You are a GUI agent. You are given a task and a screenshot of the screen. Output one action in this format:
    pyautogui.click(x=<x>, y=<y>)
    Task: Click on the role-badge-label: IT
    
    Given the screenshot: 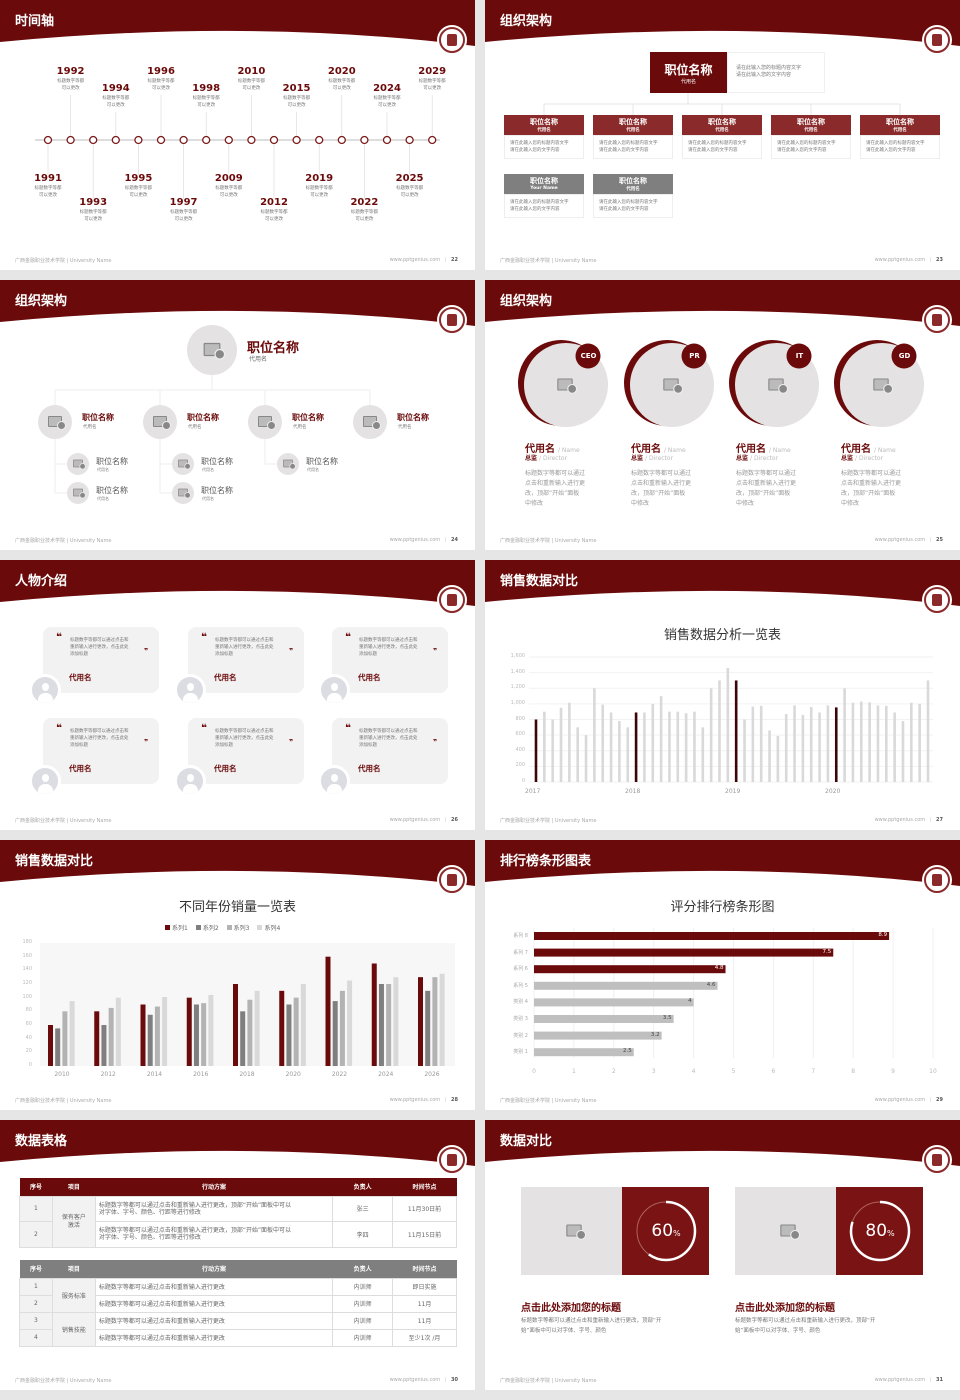 What is the action you would take?
    pyautogui.click(x=799, y=356)
    